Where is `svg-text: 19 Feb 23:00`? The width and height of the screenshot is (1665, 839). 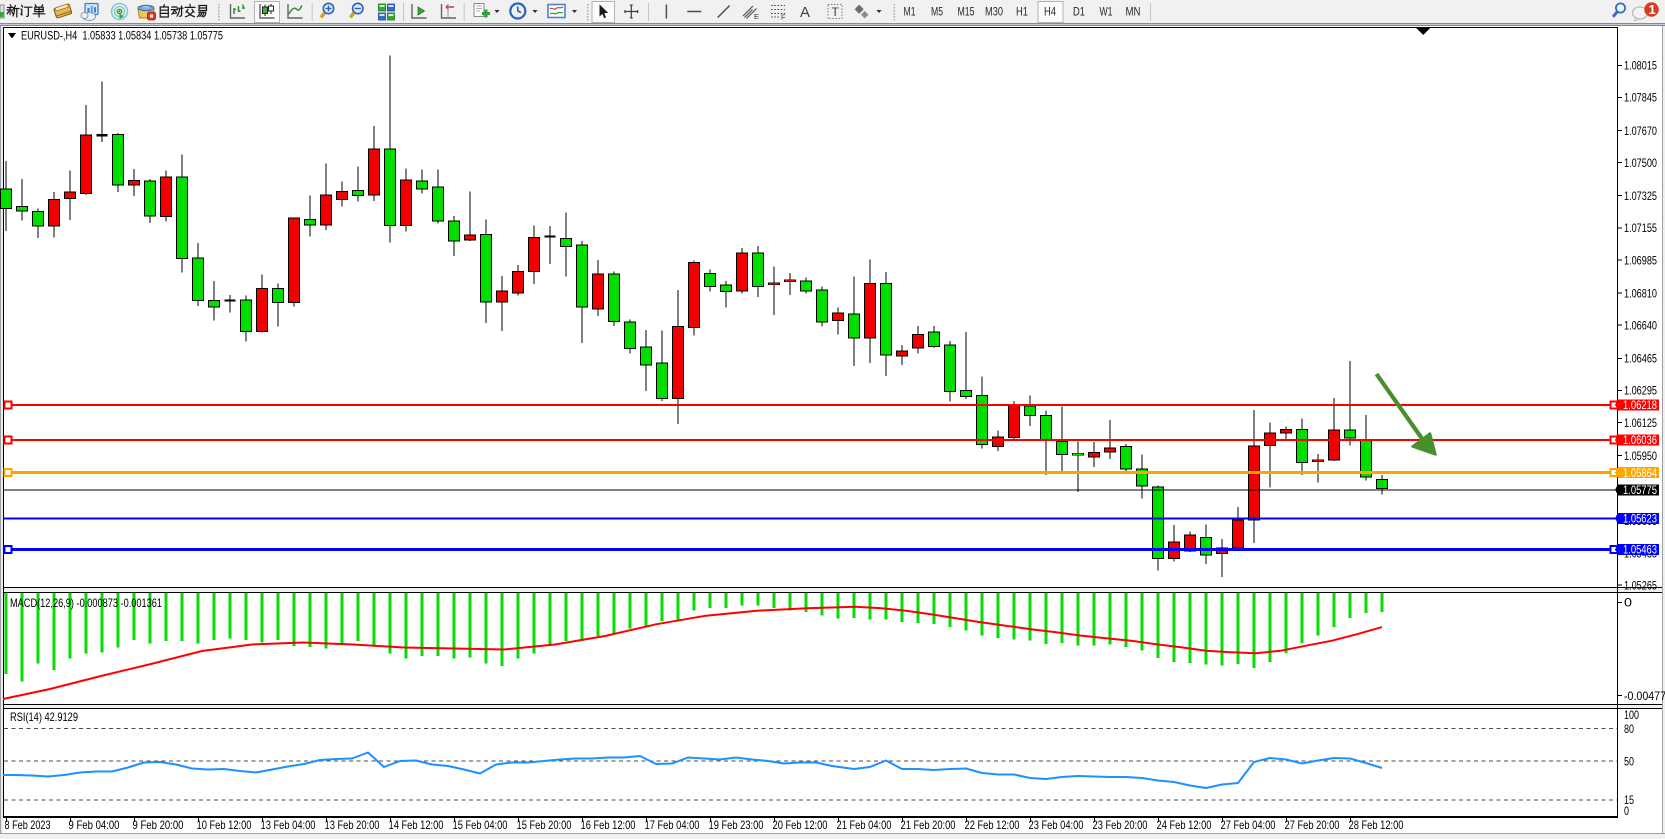 svg-text: 19 Feb 23:00 is located at coordinates (736, 825).